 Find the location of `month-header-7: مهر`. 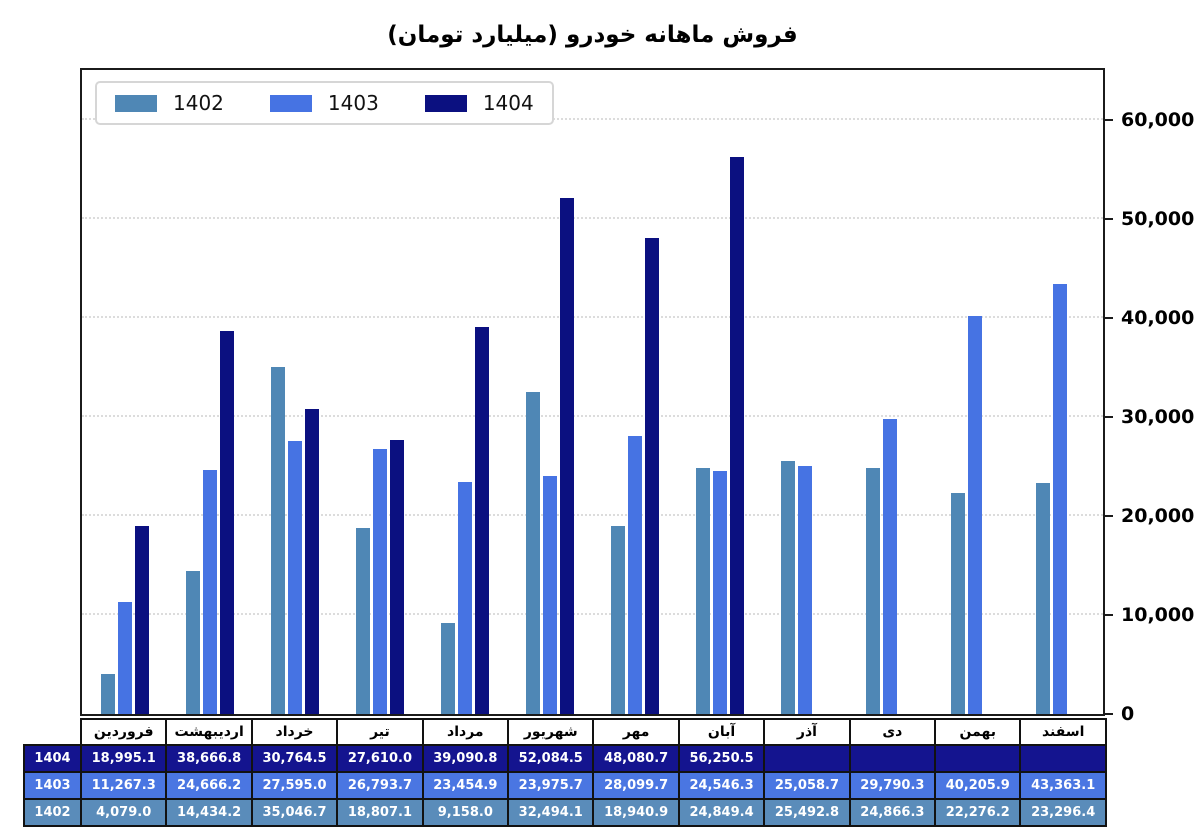

month-header-7: مهر is located at coordinates (636, 732).